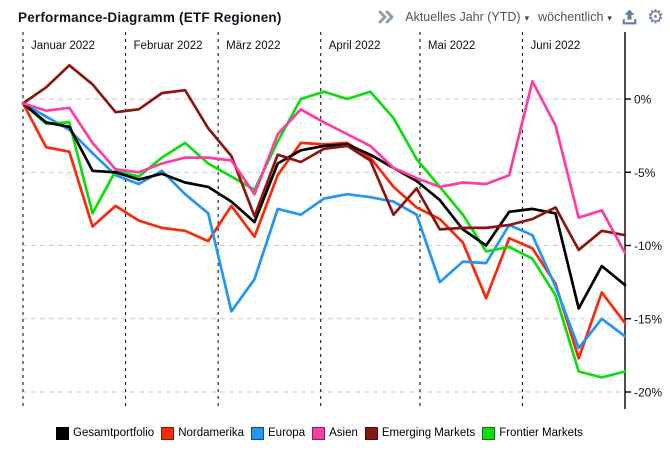 The height and width of the screenshot is (452, 670). I want to click on legend-label: Gesamtportfolio, so click(114, 433).